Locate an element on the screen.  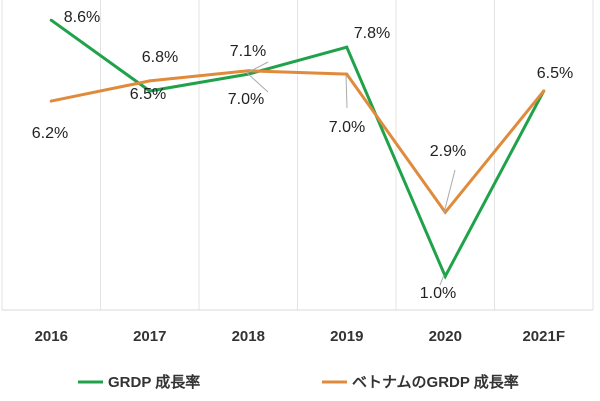
legend-label: ベトナムのGRDP 成長率 is located at coordinates (435, 382).